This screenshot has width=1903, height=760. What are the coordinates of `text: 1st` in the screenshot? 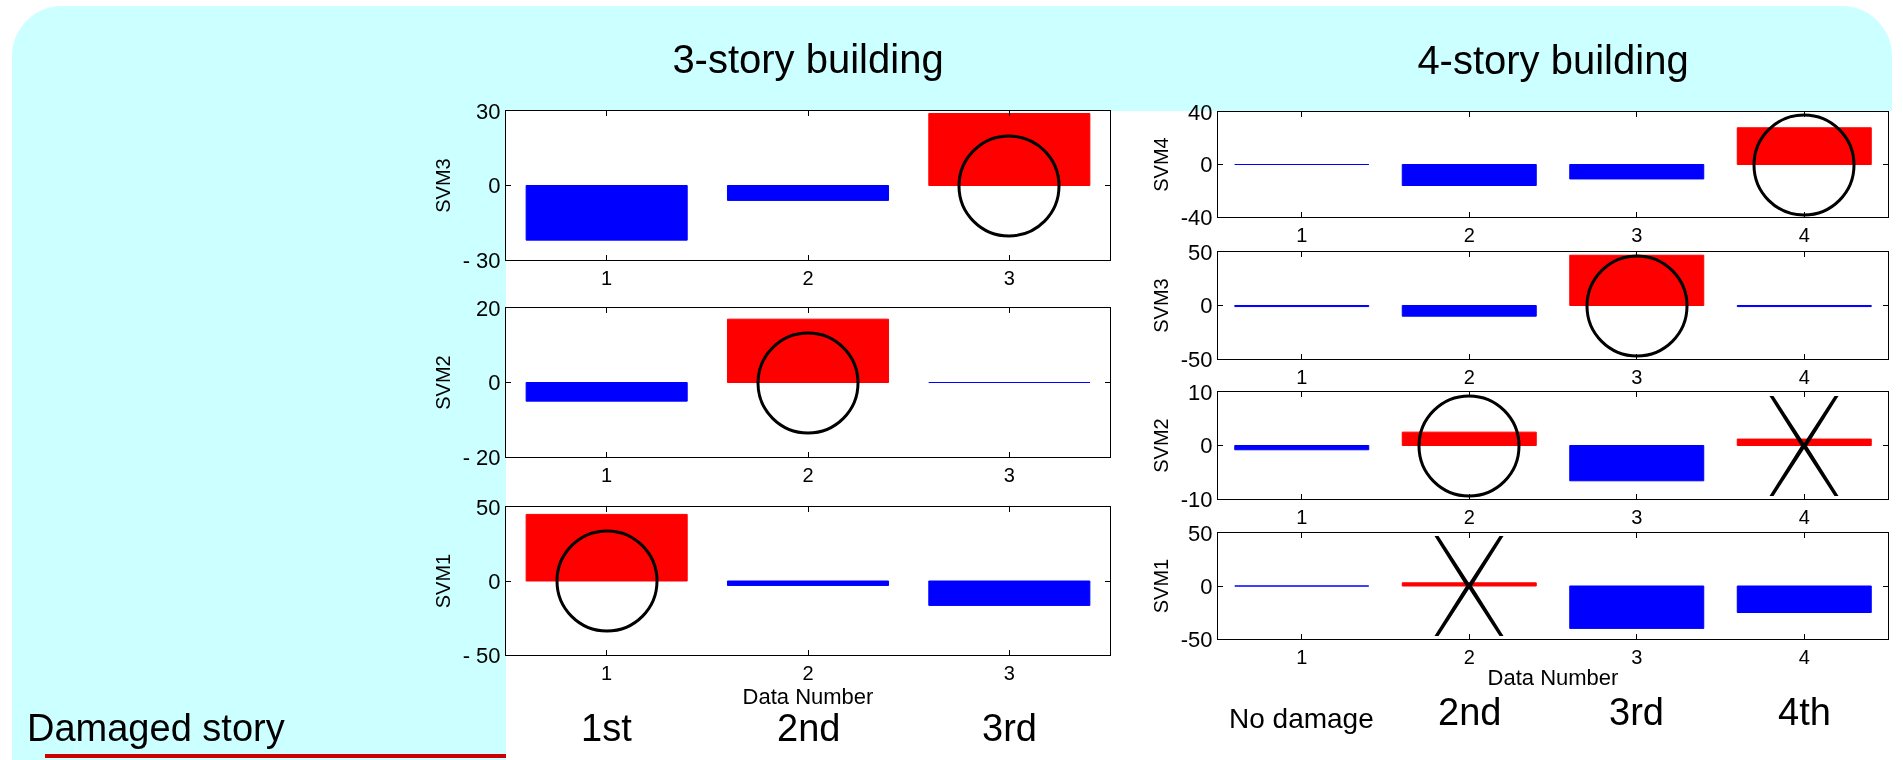 It's located at (607, 728).